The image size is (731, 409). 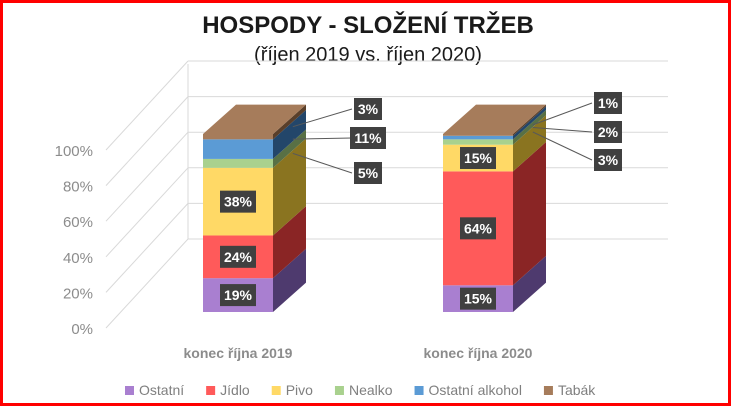 What do you see at coordinates (235, 390) in the screenshot?
I see `legend-label: Jídlo` at bounding box center [235, 390].